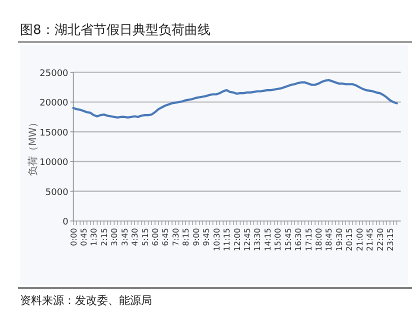 This screenshot has width=420, height=313. What do you see at coordinates (135, 237) in the screenshot?
I see `x-tick-label: 4:30` at bounding box center [135, 237].